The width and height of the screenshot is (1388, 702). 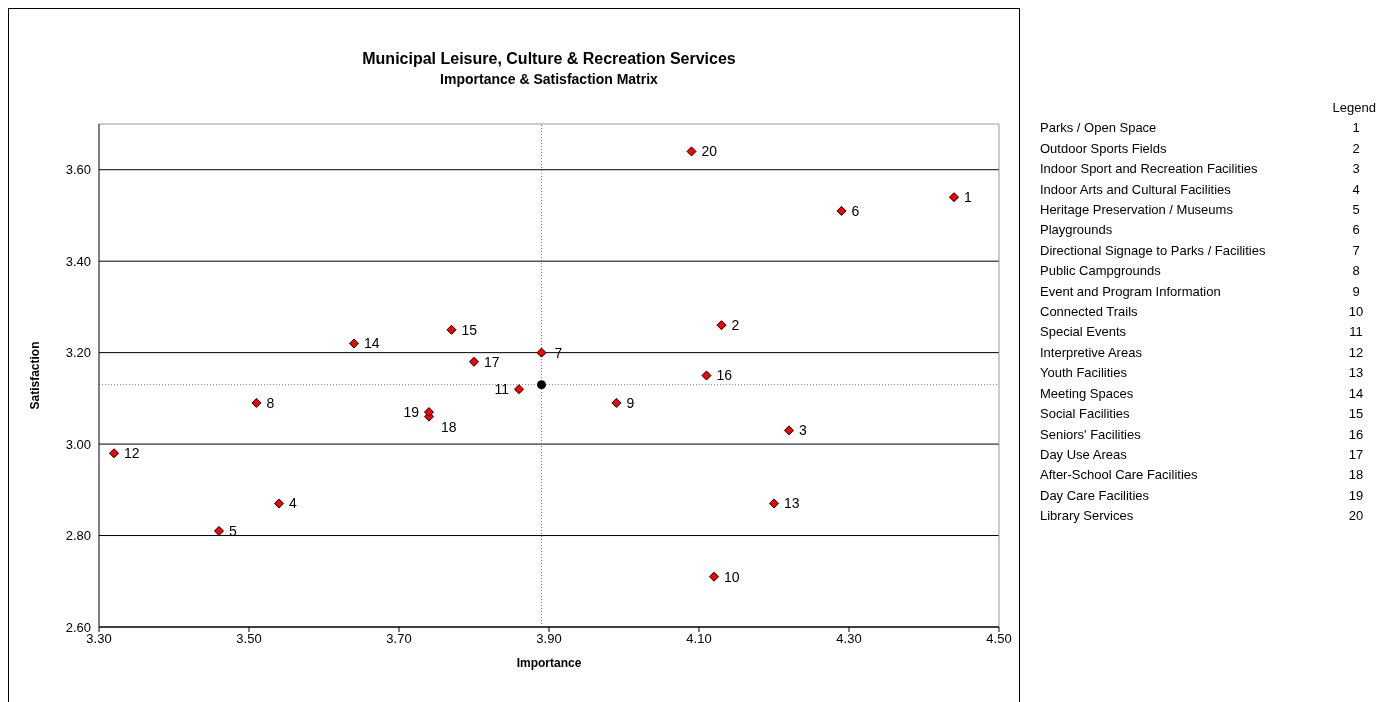 What do you see at coordinates (78, 353) in the screenshot?
I see `y-tick-label: 3.20` at bounding box center [78, 353].